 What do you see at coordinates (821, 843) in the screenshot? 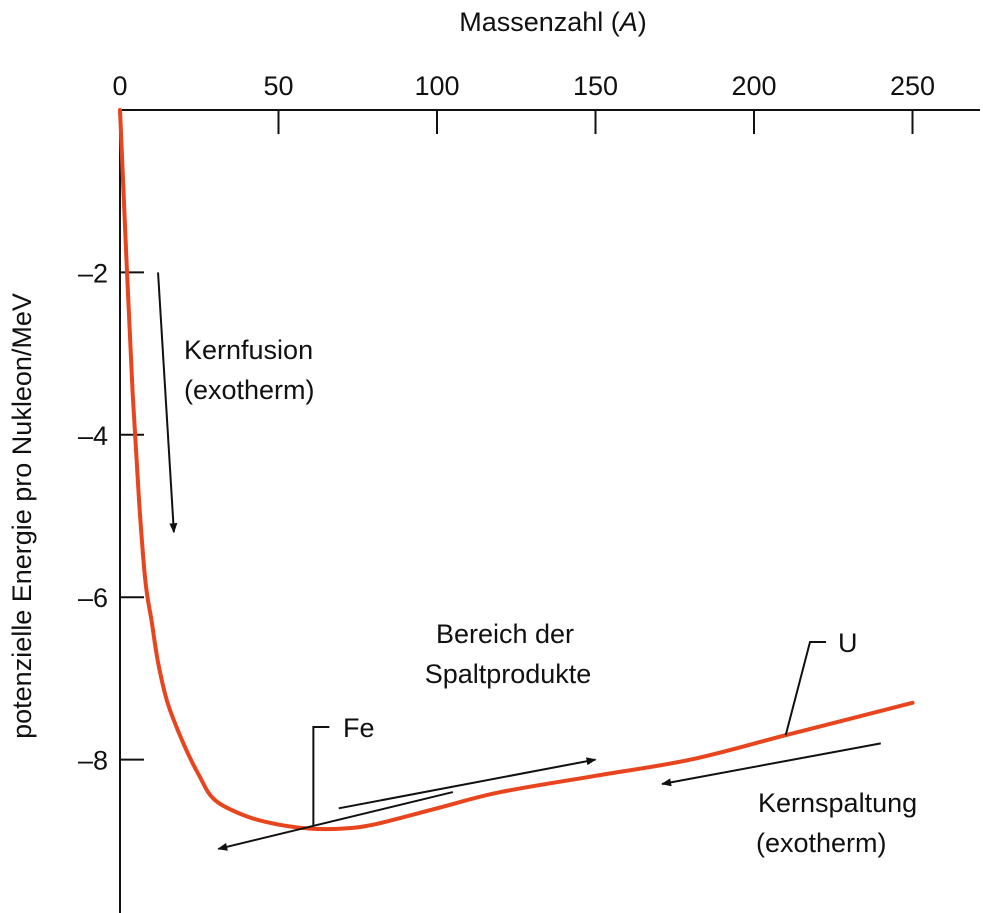
I see `fission-label-line2: (exotherm)` at bounding box center [821, 843].